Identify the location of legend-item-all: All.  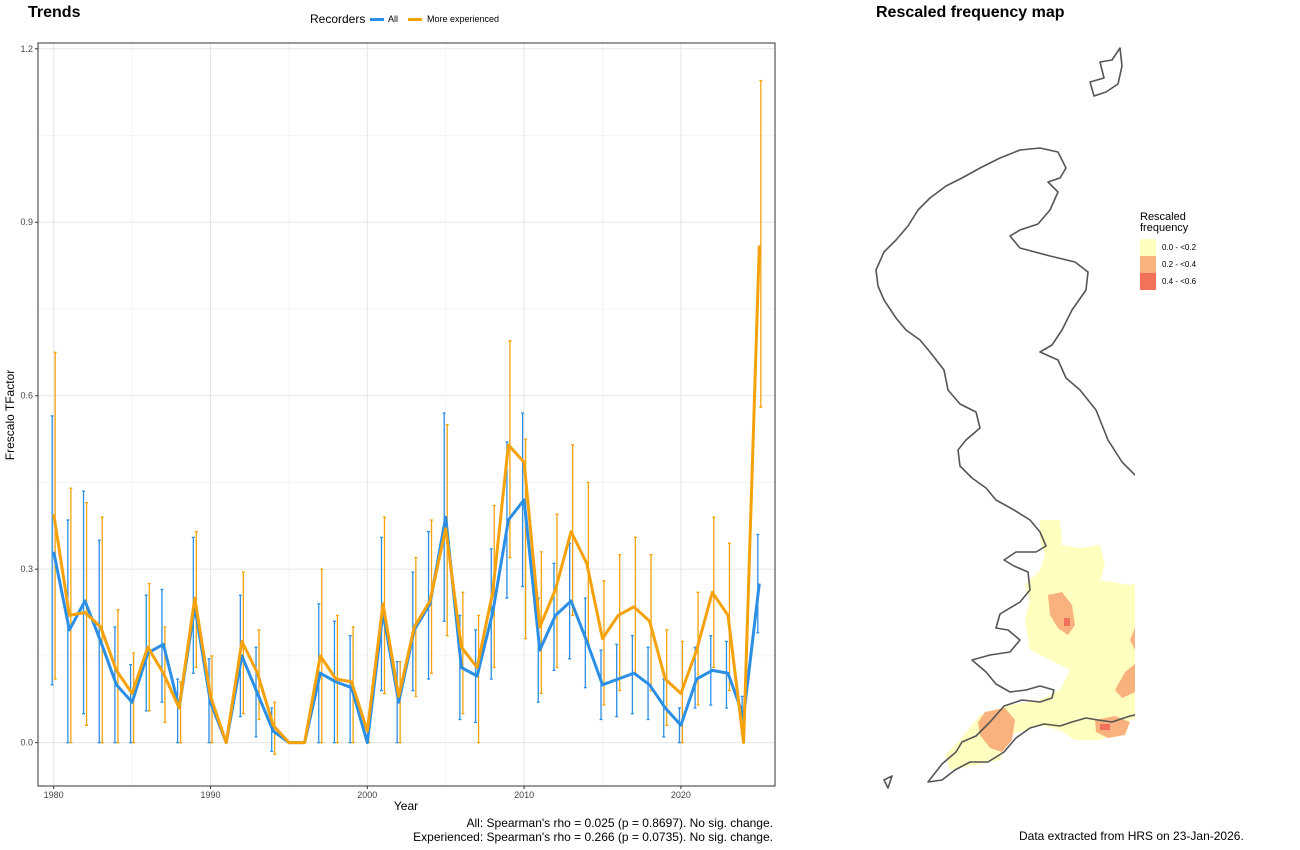
(384, 19).